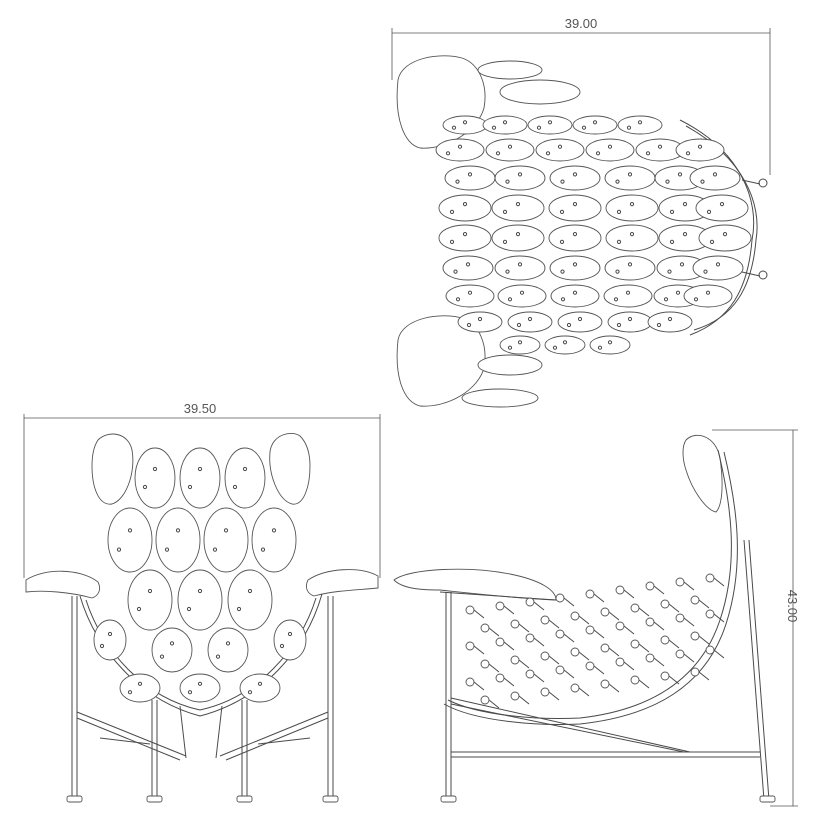  I want to click on top-view-plates, so click(593, 235).